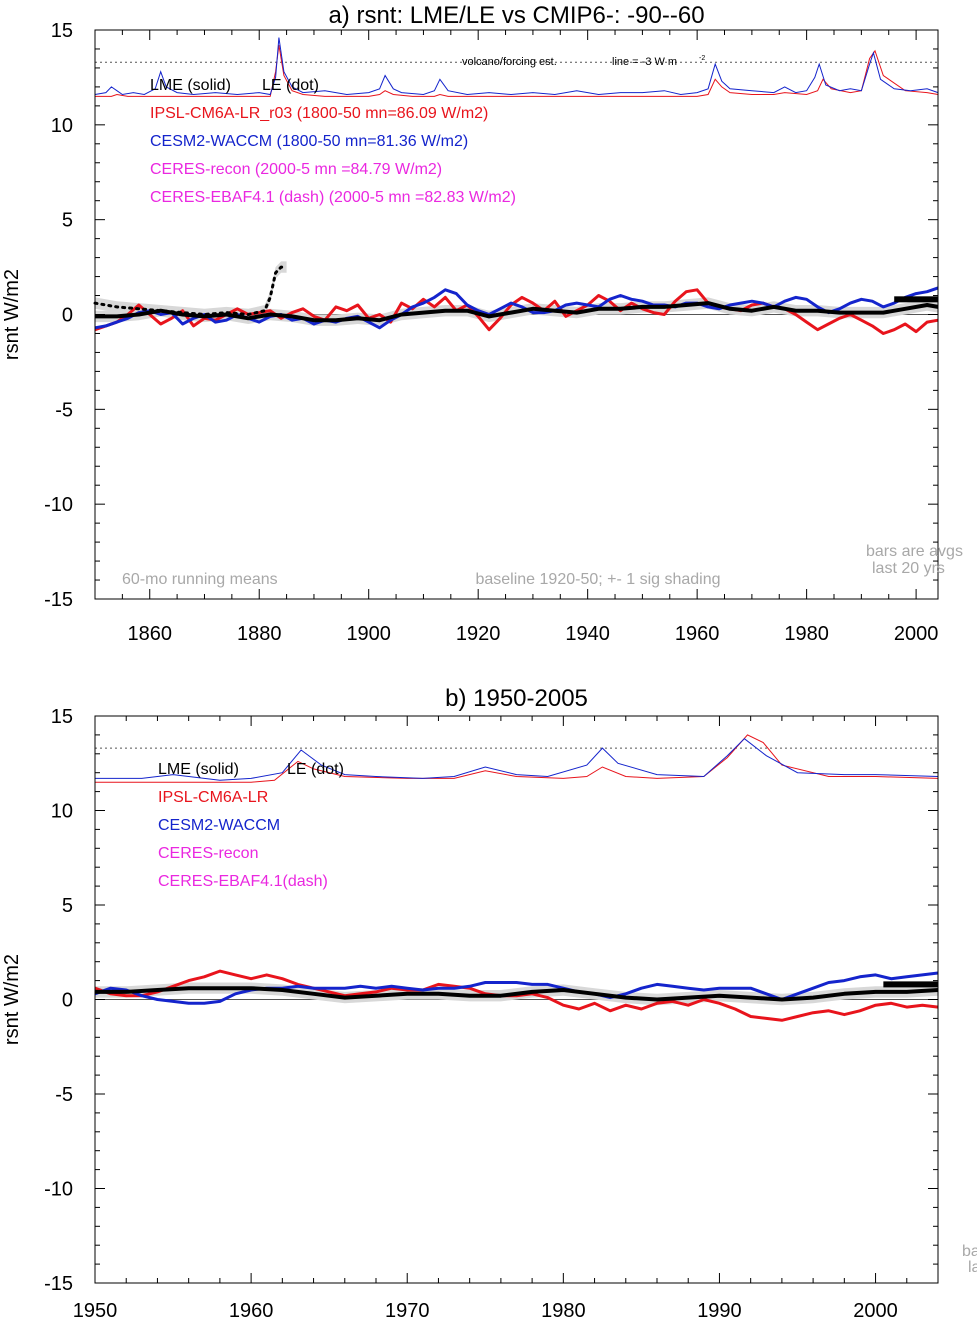 The height and width of the screenshot is (1325, 977). Describe the element at coordinates (213, 797) in the screenshot. I see `legend-entry: IPSL-CM6A-LR` at that location.